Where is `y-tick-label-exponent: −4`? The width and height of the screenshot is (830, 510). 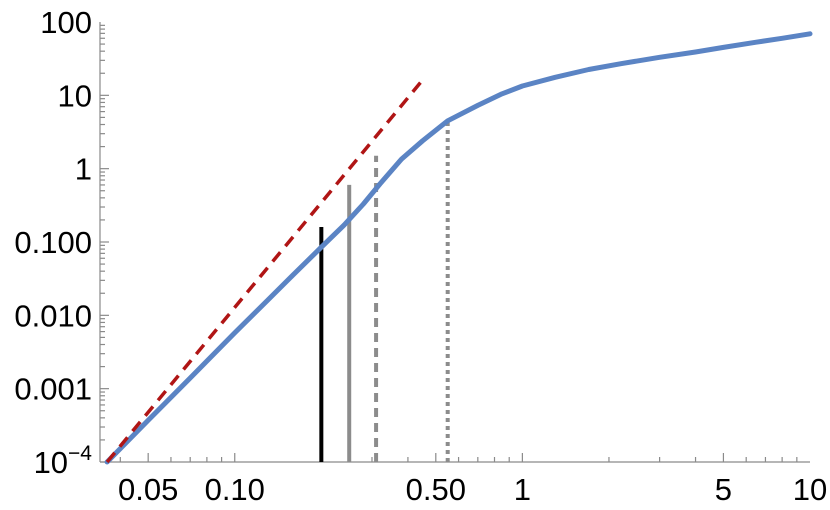
y-tick-label-exponent: −4 is located at coordinates (80, 453).